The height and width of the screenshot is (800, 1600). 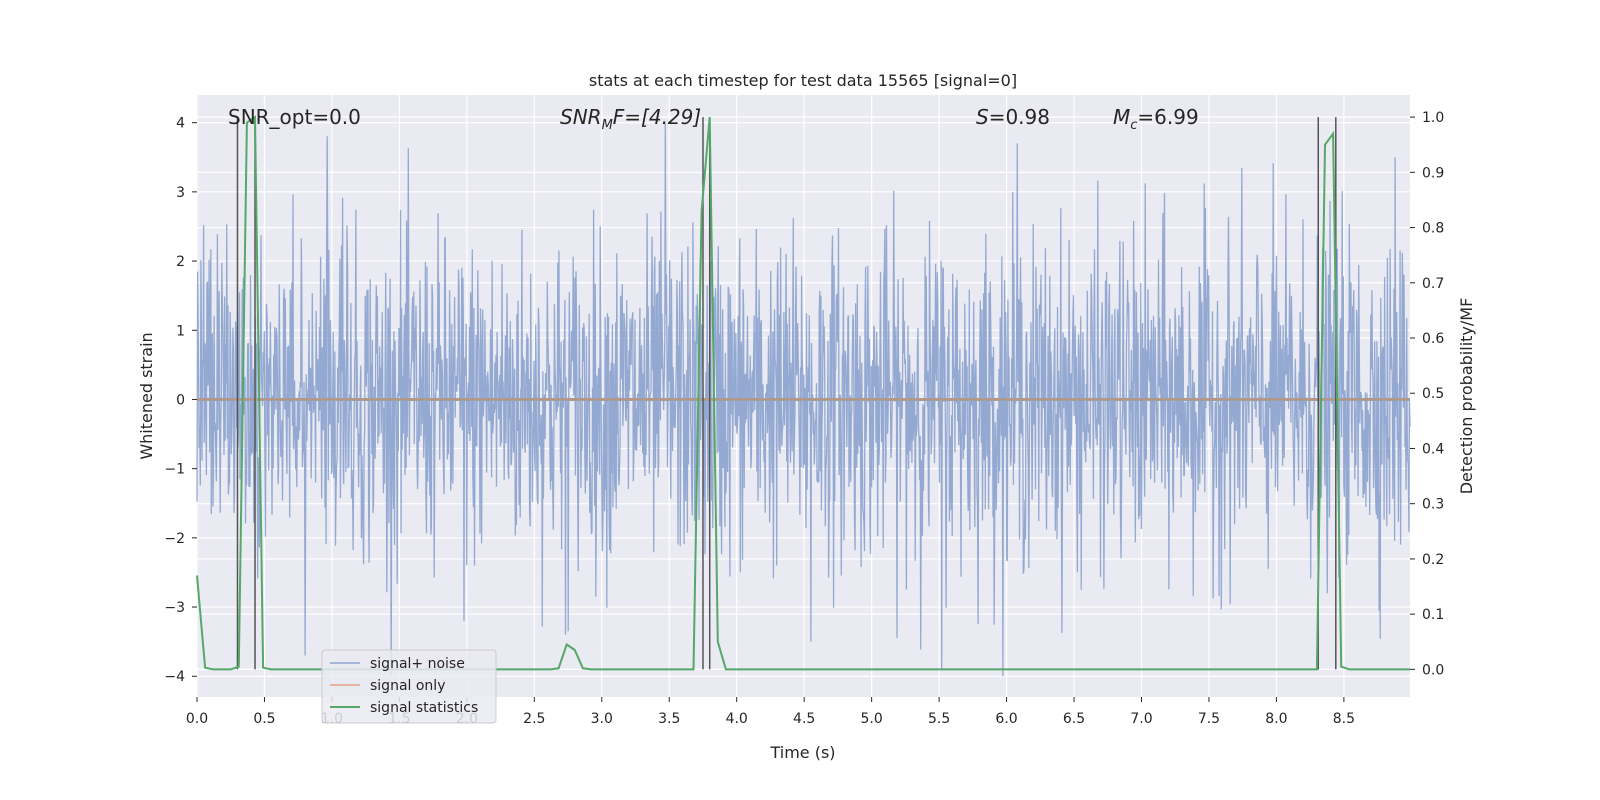 I want to click on y-left-tick-label: −3, so click(x=174, y=608).